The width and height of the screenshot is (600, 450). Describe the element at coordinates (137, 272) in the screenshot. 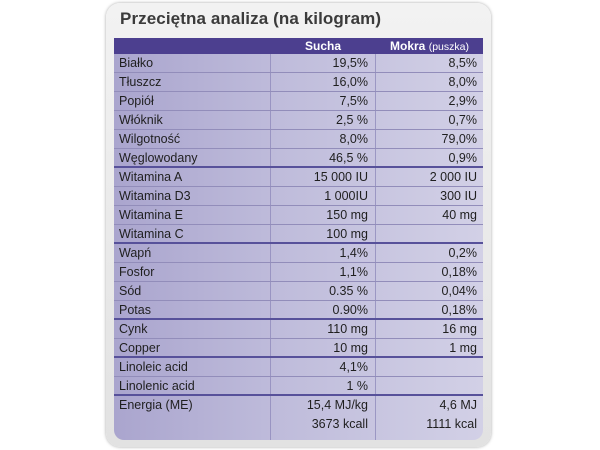

I see `row-label: Fosfor` at that location.